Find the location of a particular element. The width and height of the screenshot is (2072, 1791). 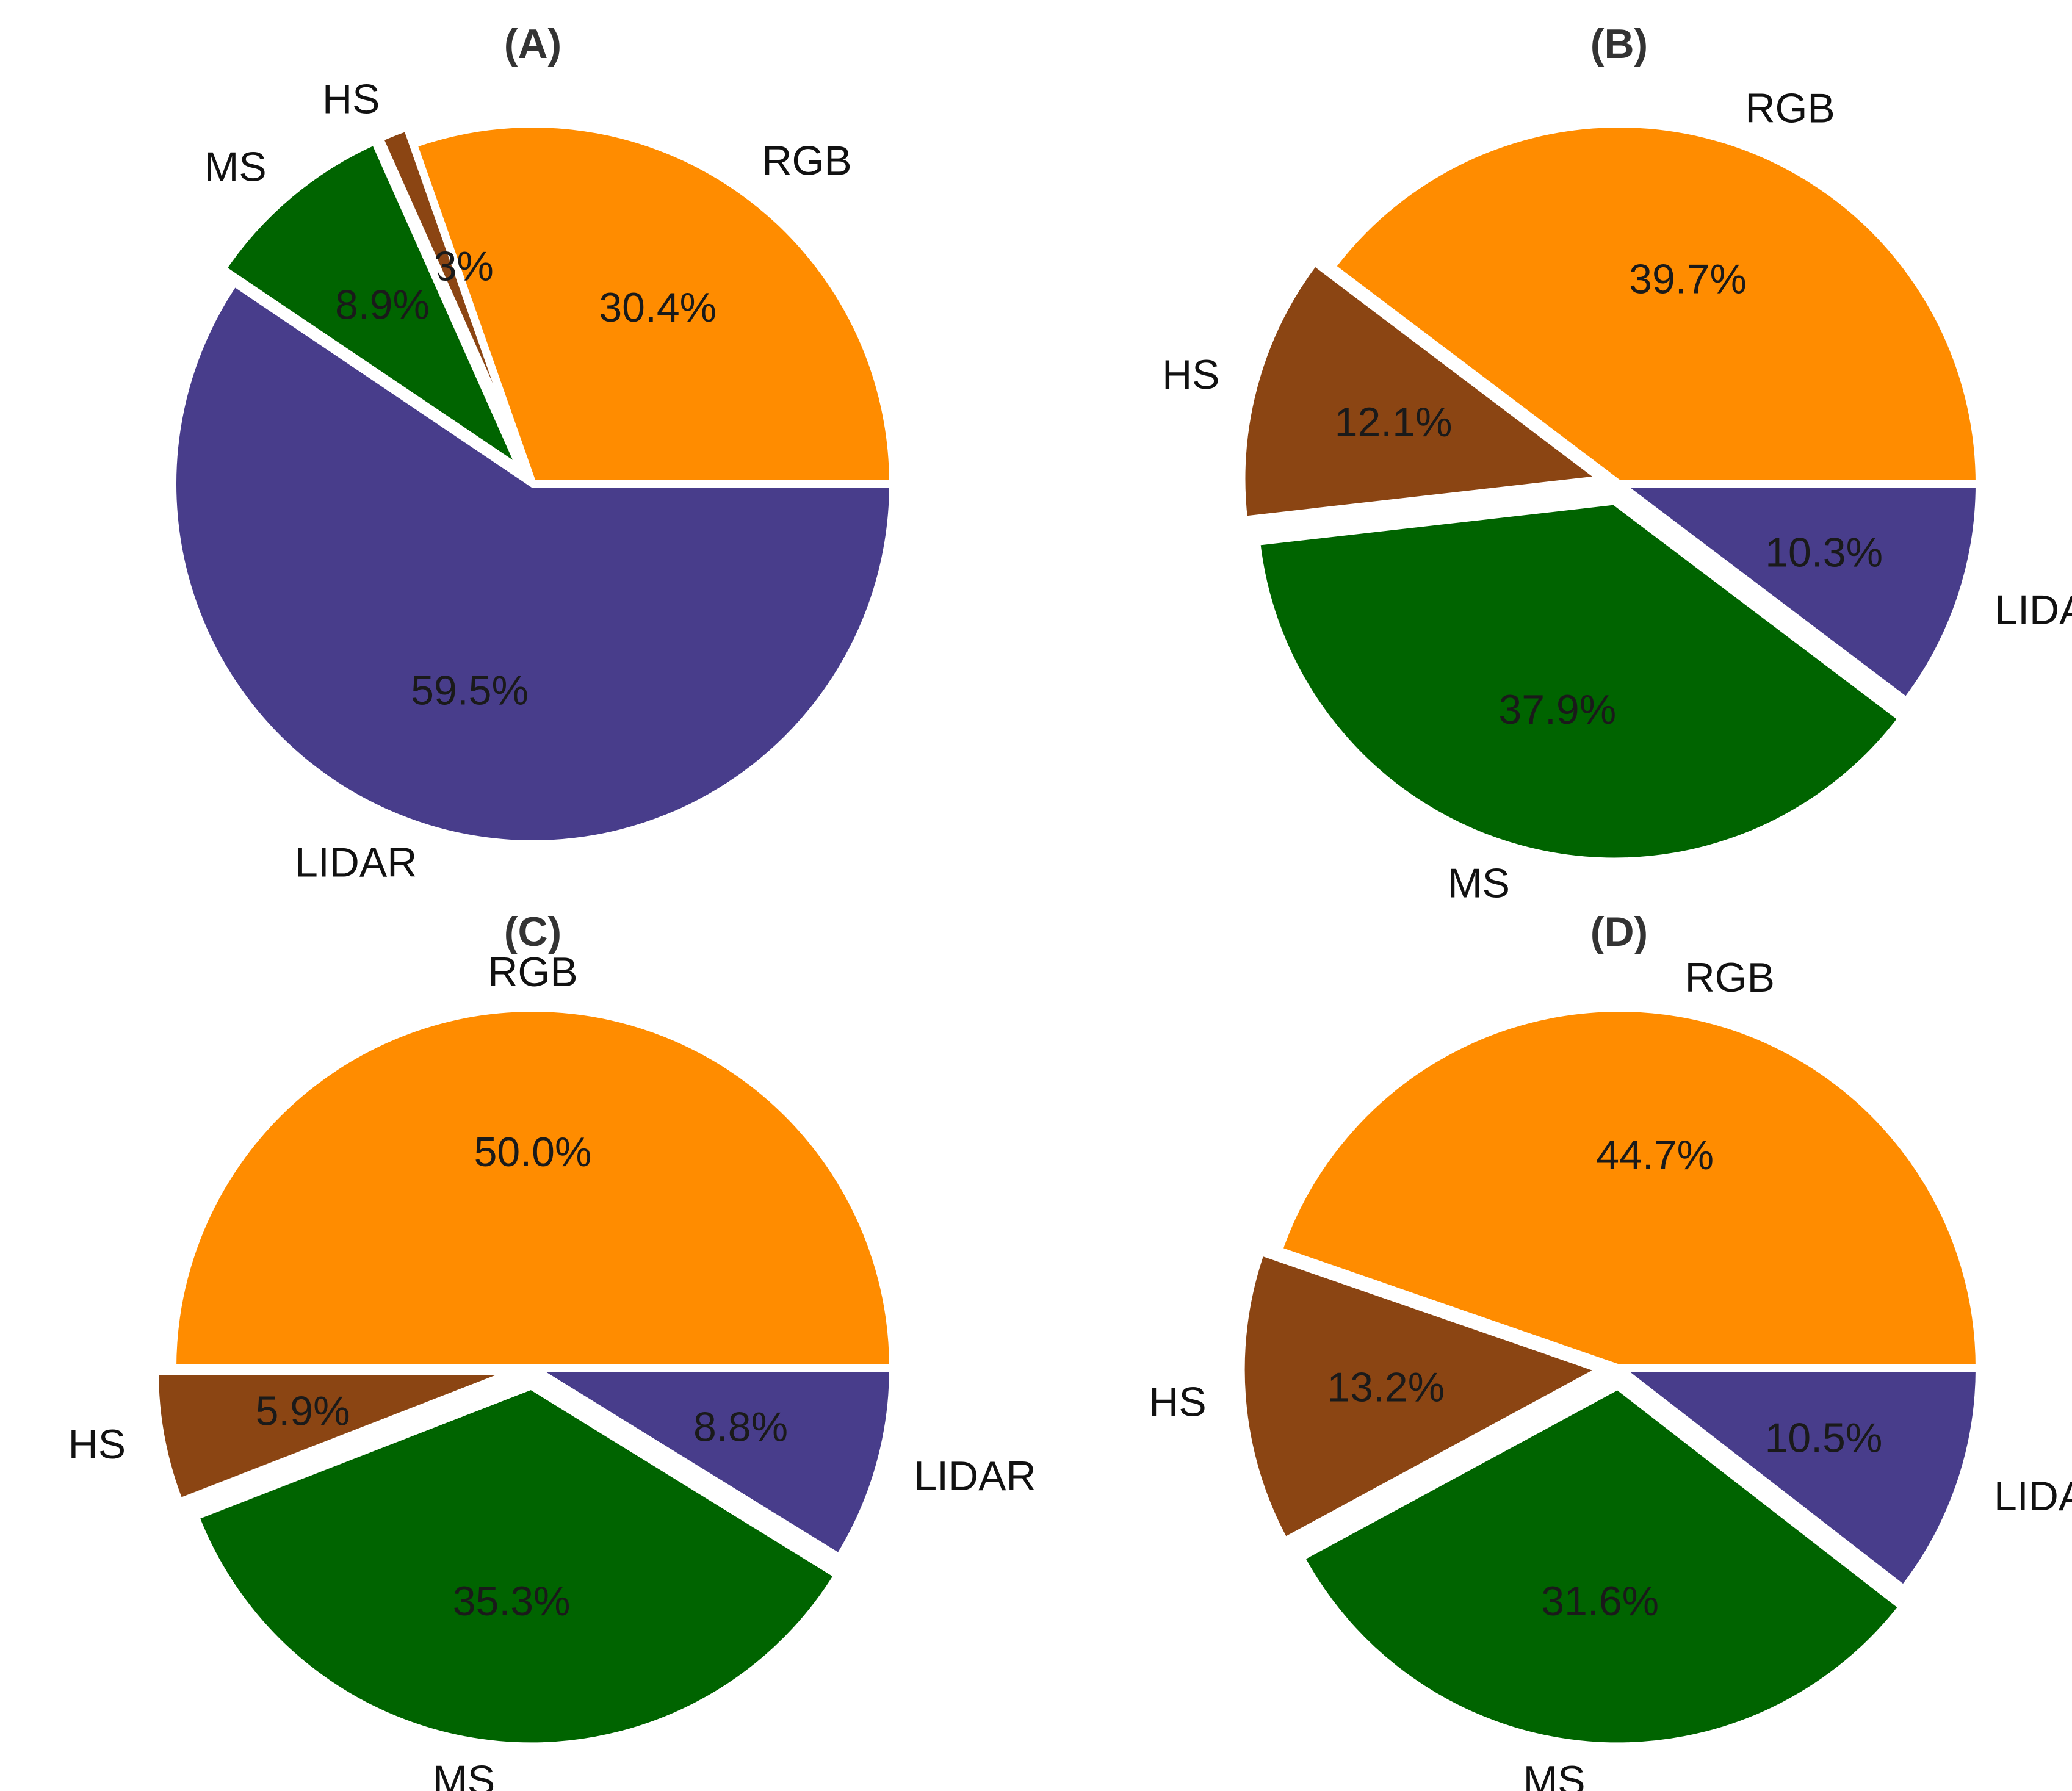

panel-title: (B) is located at coordinates (1619, 44).